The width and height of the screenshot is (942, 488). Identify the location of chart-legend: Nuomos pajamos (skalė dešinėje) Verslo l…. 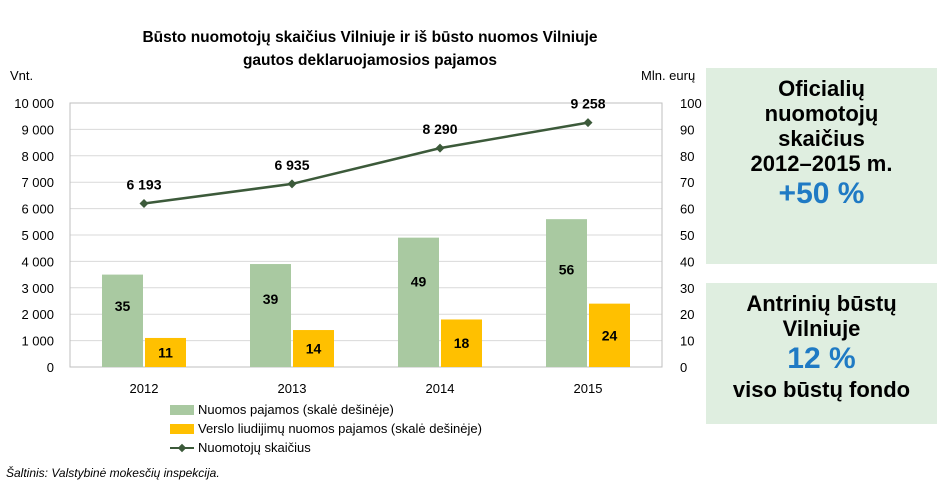
(326, 428).